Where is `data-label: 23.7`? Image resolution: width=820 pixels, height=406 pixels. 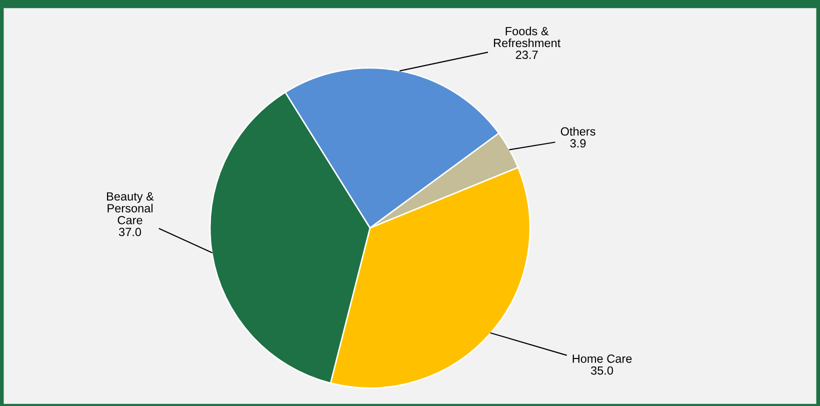 data-label: 23.7 is located at coordinates (527, 55).